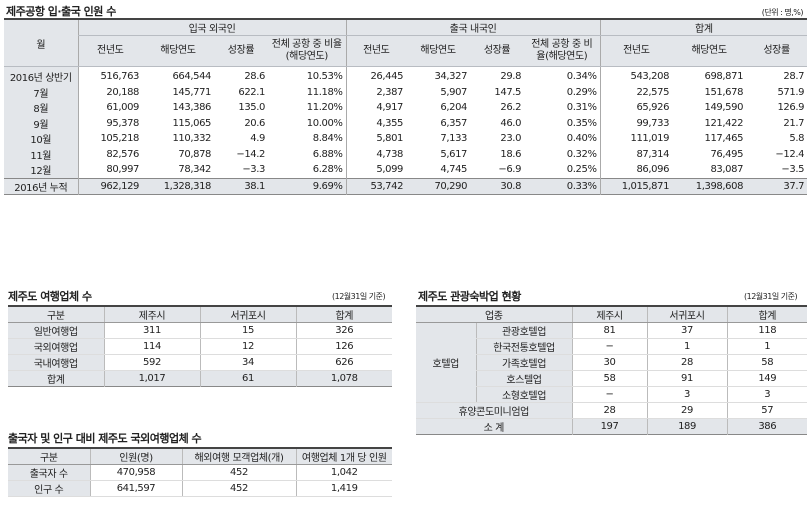  Describe the element at coordinates (250, 154) in the screenshot. I see `in-growth-cell: −14.2` at that location.